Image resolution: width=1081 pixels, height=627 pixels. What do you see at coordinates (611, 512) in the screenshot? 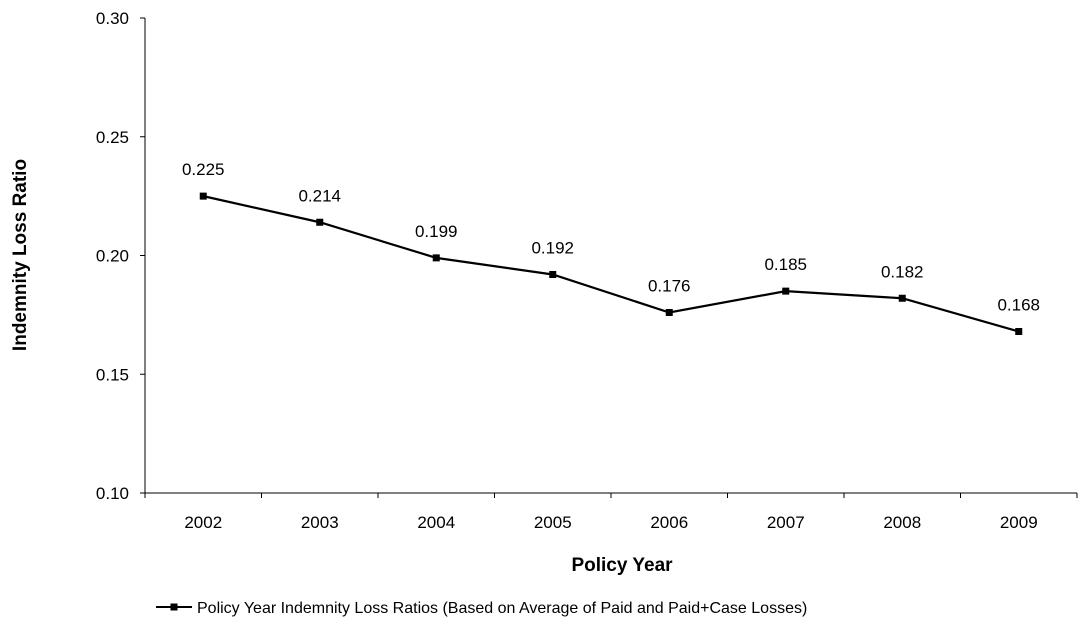
I see `x-ticks: 2002 2003 2004 2005 2006 2007 2008 2009` at bounding box center [611, 512].